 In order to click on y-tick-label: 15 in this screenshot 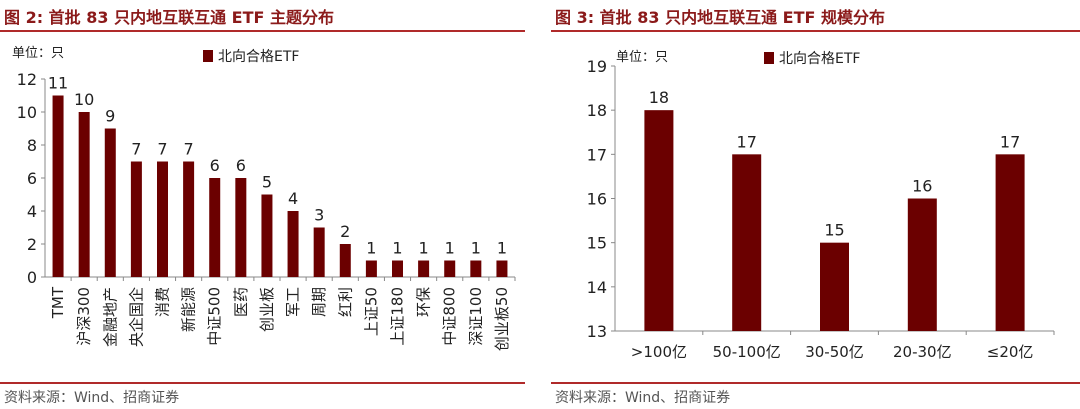, I will do `click(597, 243)`.